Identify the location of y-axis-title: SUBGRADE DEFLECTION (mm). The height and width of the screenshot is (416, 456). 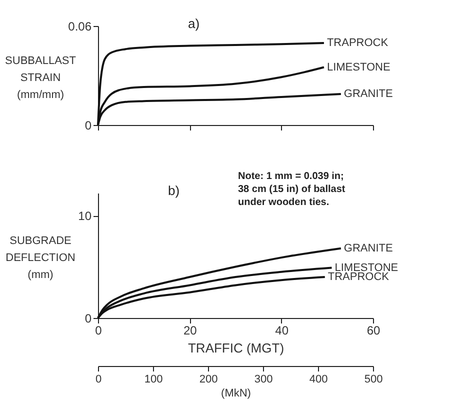
(41, 258).